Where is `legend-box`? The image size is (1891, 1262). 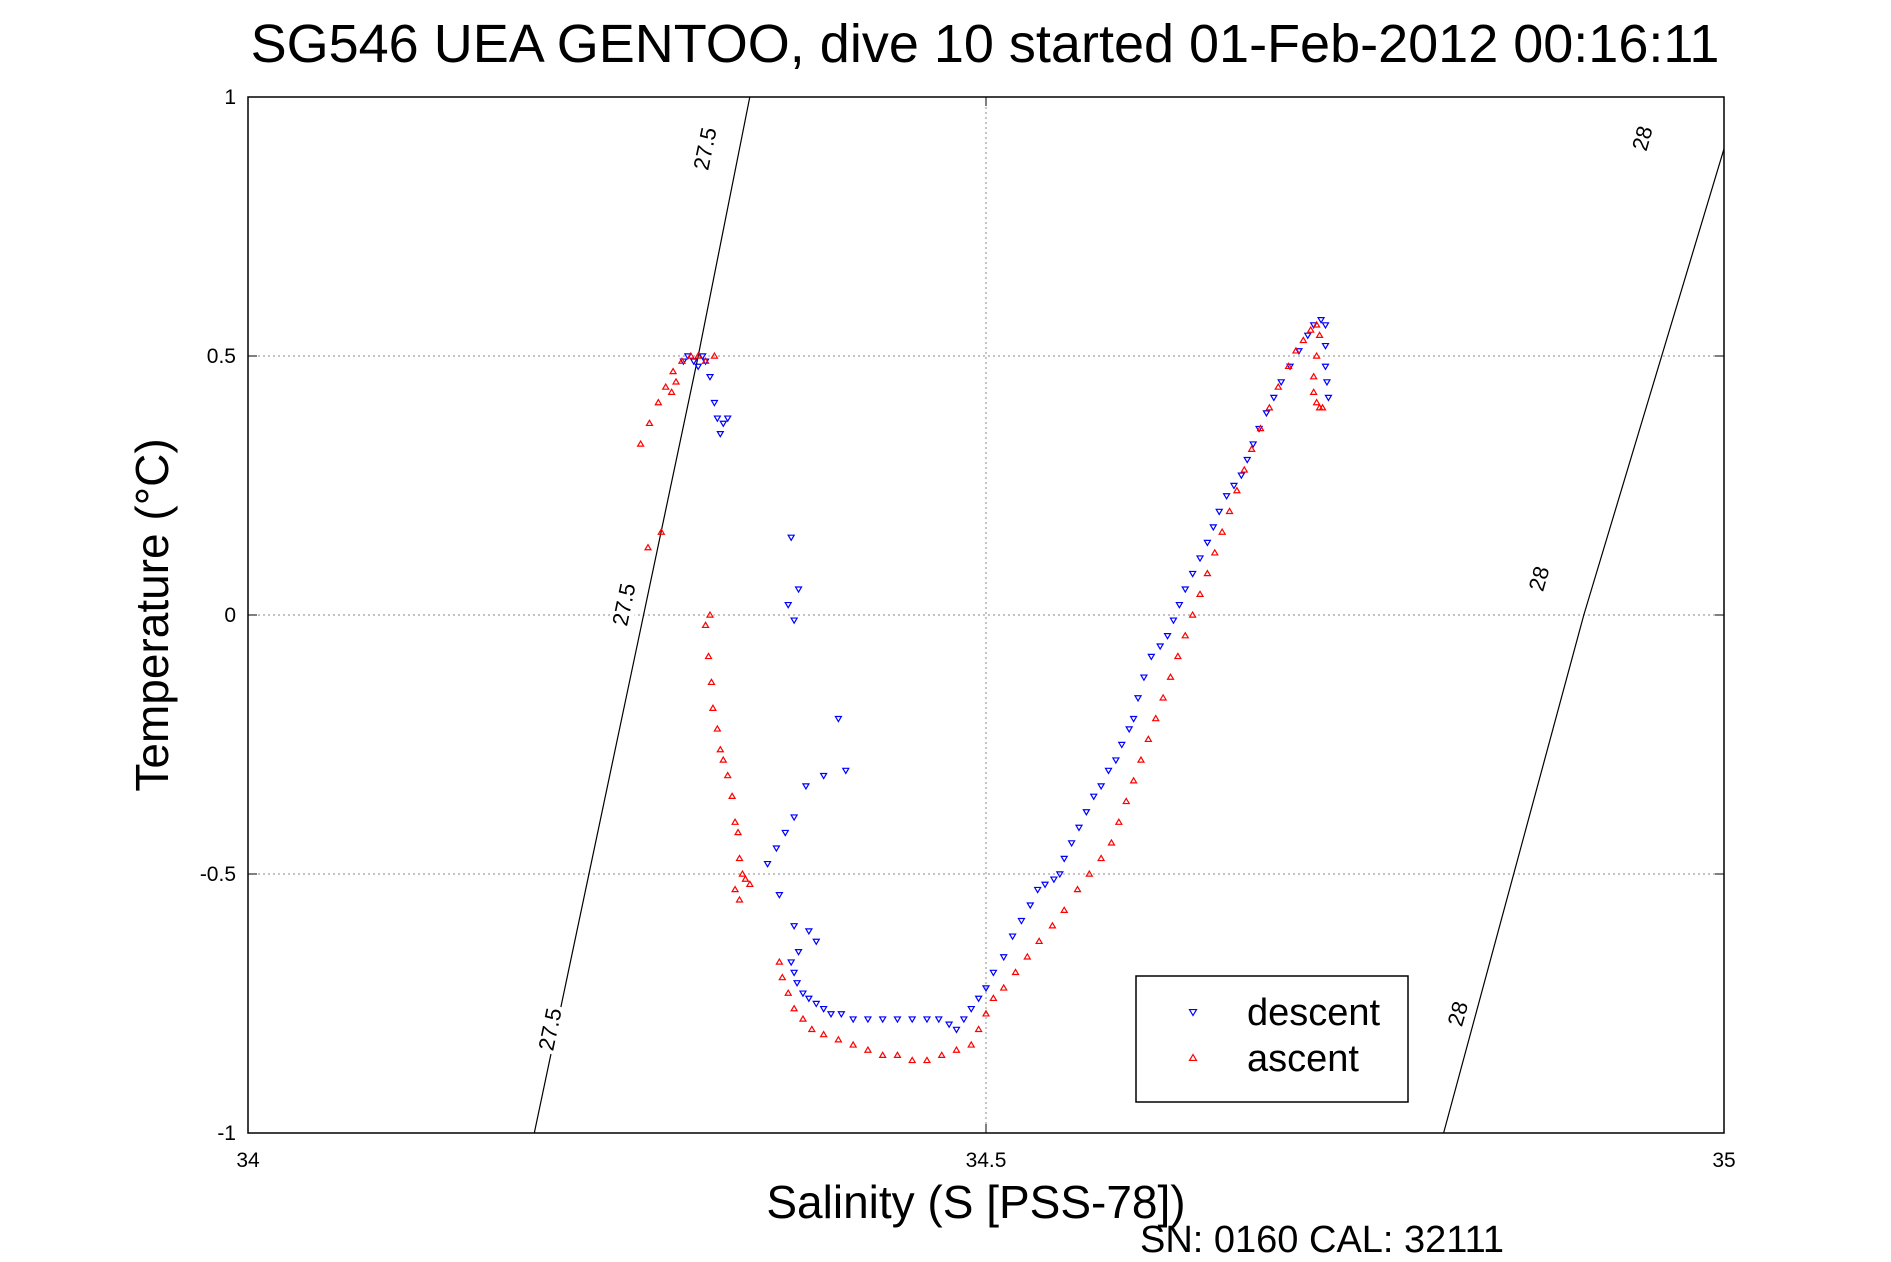
legend-box is located at coordinates (1272, 1039).